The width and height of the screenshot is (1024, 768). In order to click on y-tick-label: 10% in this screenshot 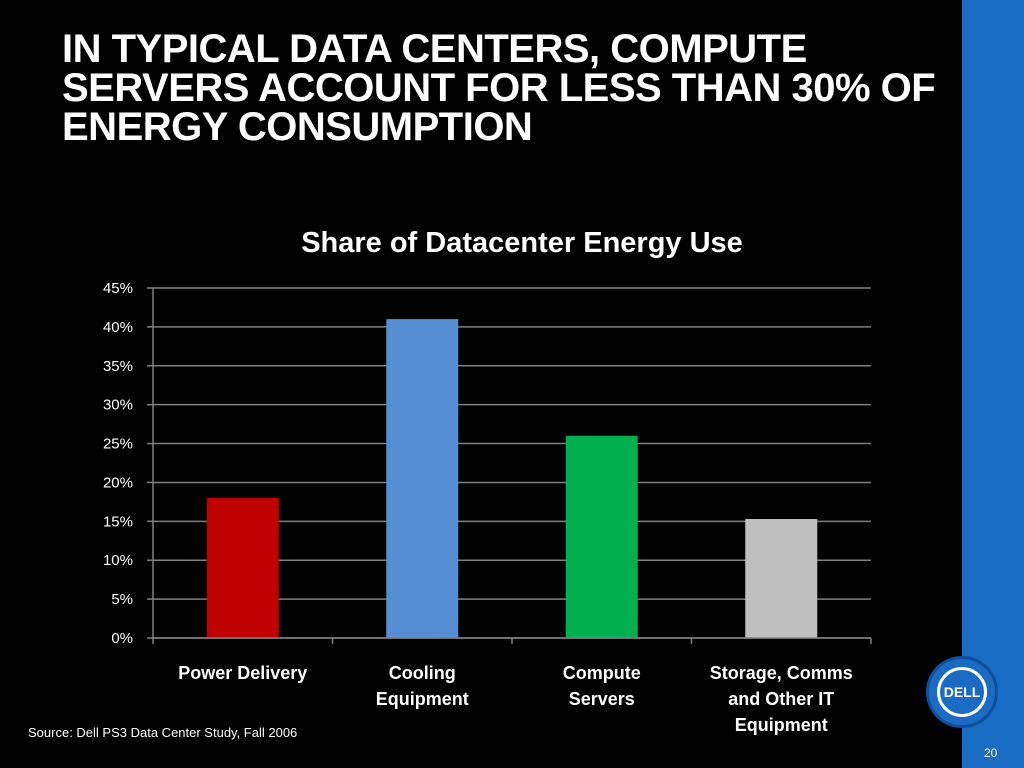, I will do `click(118, 560)`.